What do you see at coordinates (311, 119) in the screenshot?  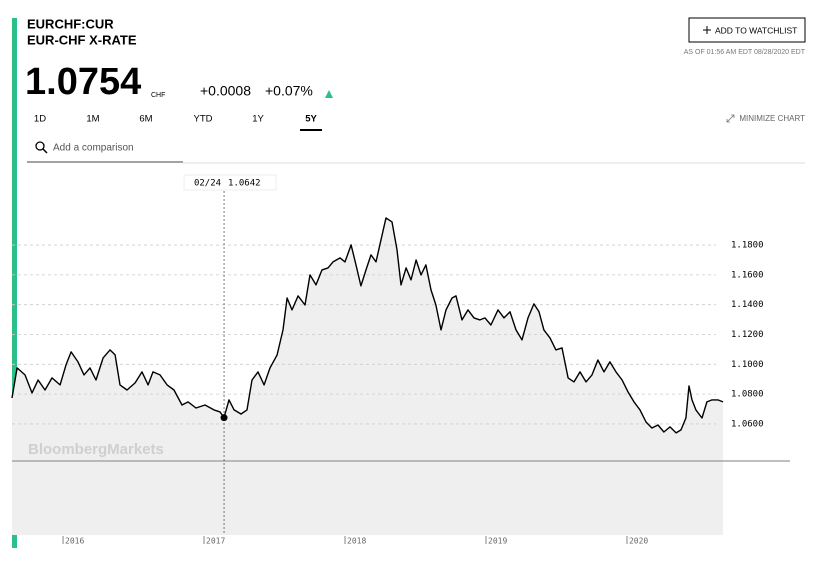 I see `tab: 5Y` at bounding box center [311, 119].